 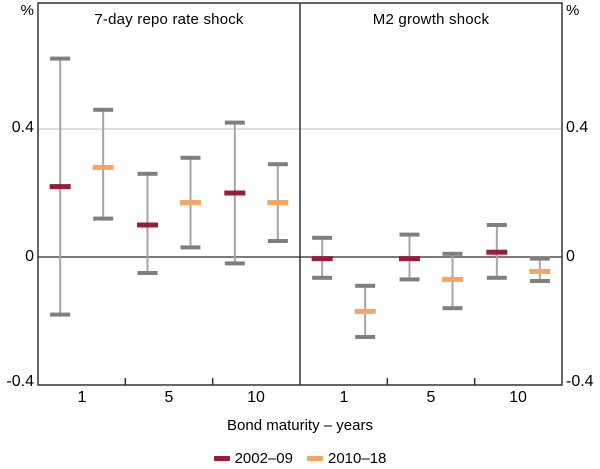 I want to click on y-tick-right-0.4: 0.4, so click(x=577, y=127).